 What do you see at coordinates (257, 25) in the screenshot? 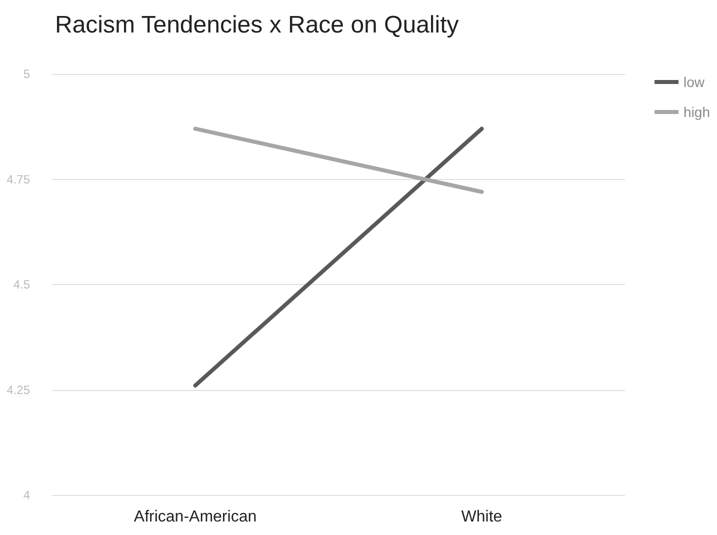
I see `chart-title: Racism Tendencies x Race on Quality` at bounding box center [257, 25].